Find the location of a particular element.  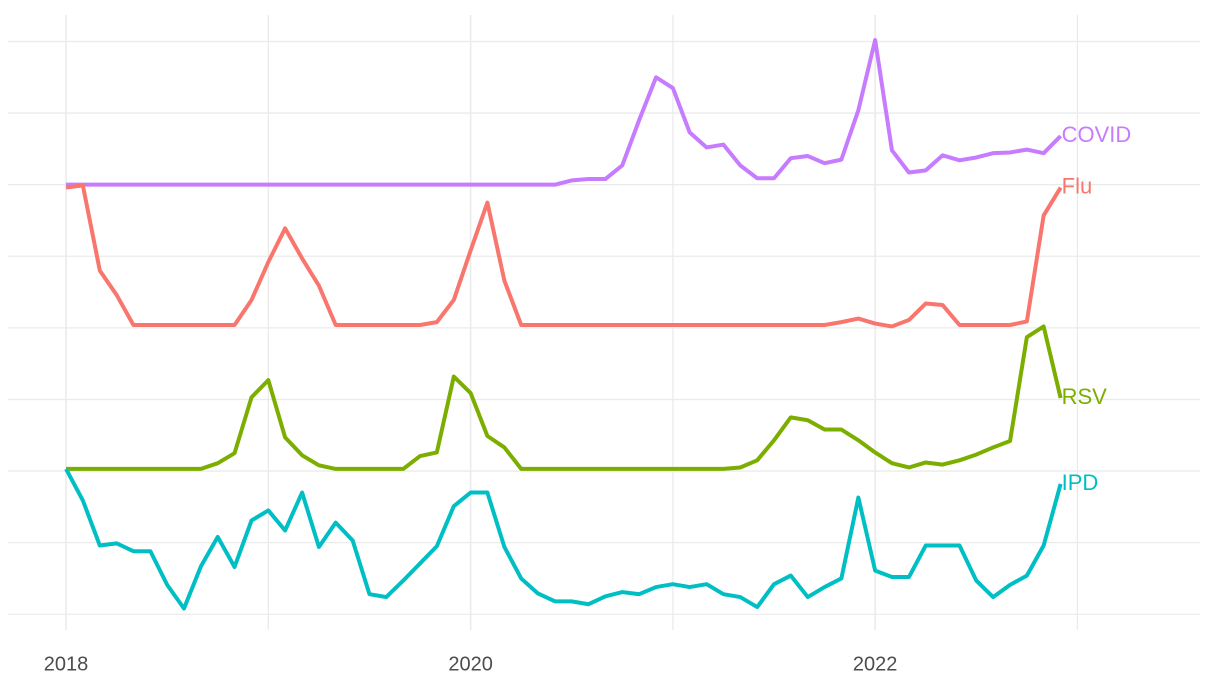

series-label: RSV is located at coordinates (1085, 396).